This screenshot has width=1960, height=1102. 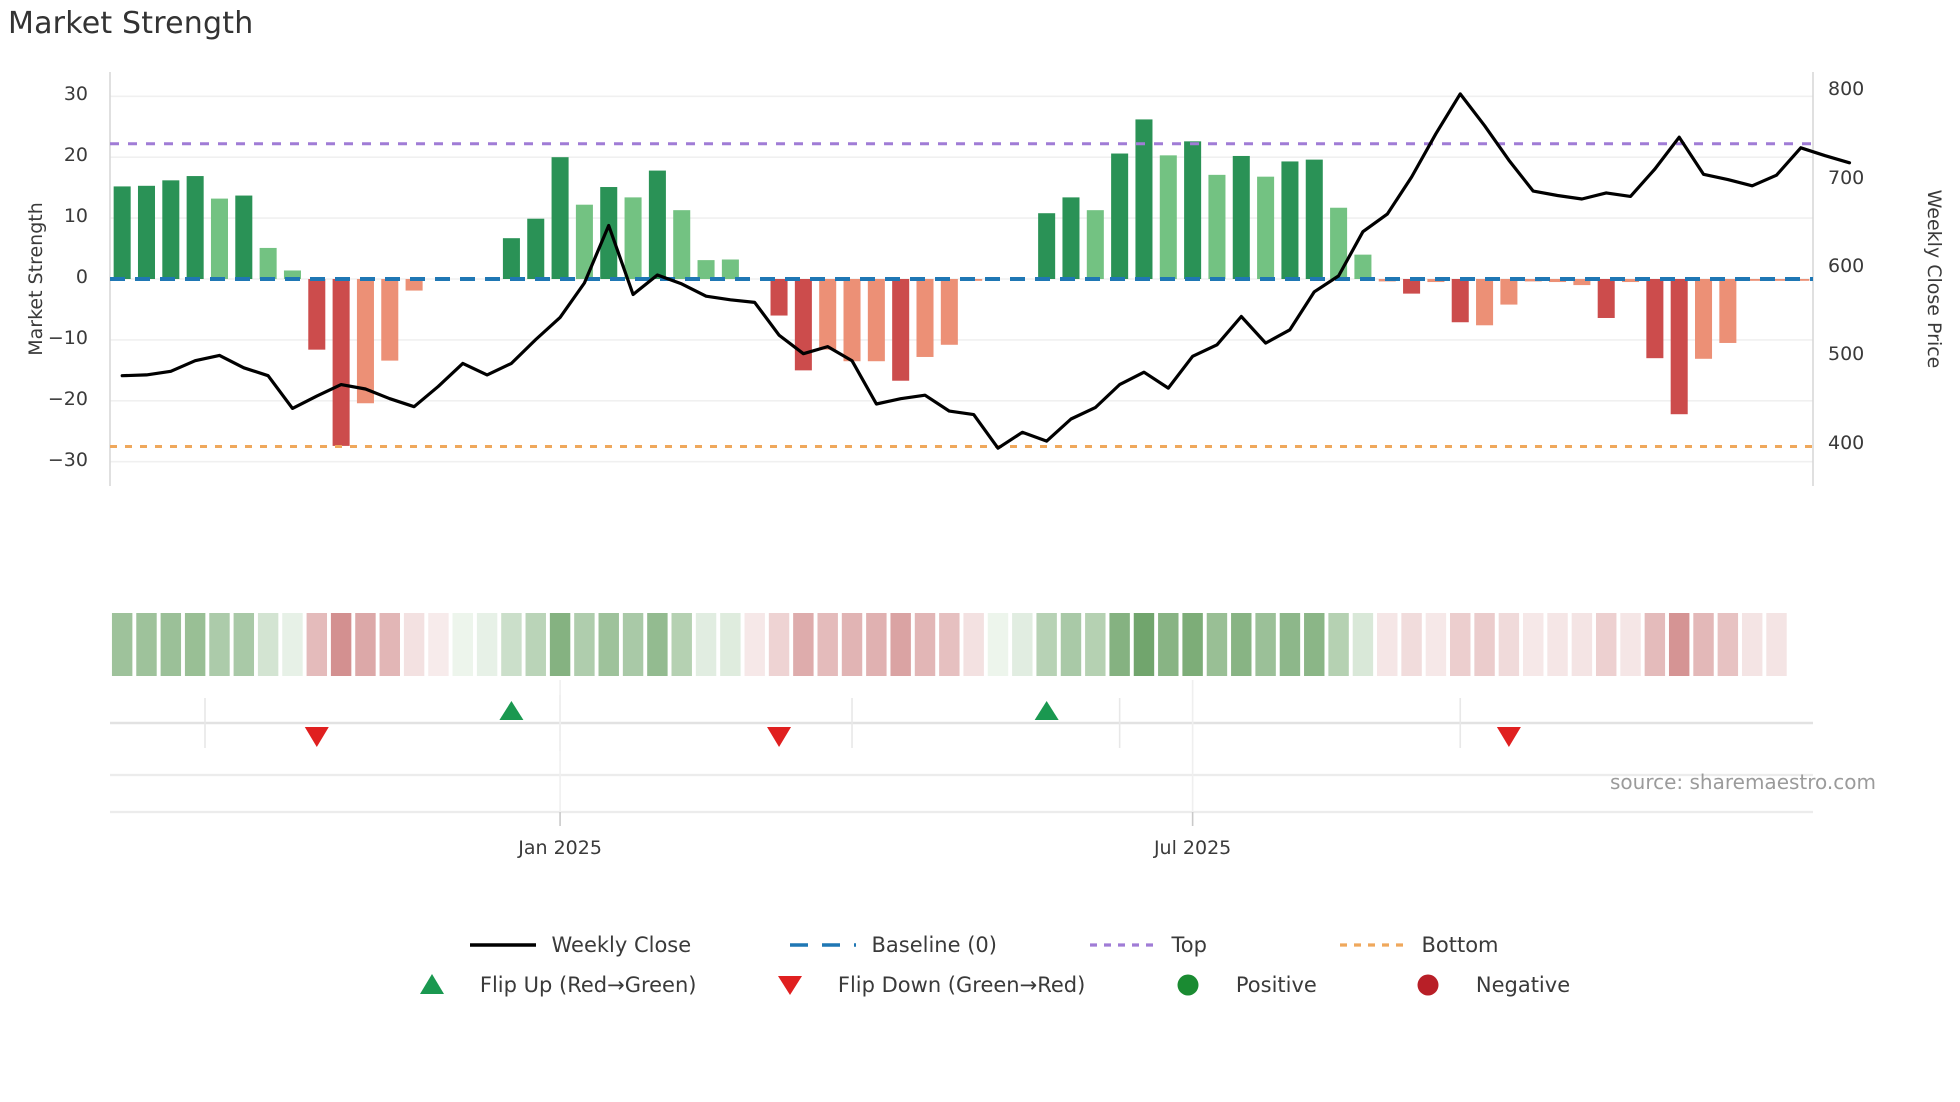 What do you see at coordinates (1428, 985) in the screenshot?
I see `dot-icon` at bounding box center [1428, 985].